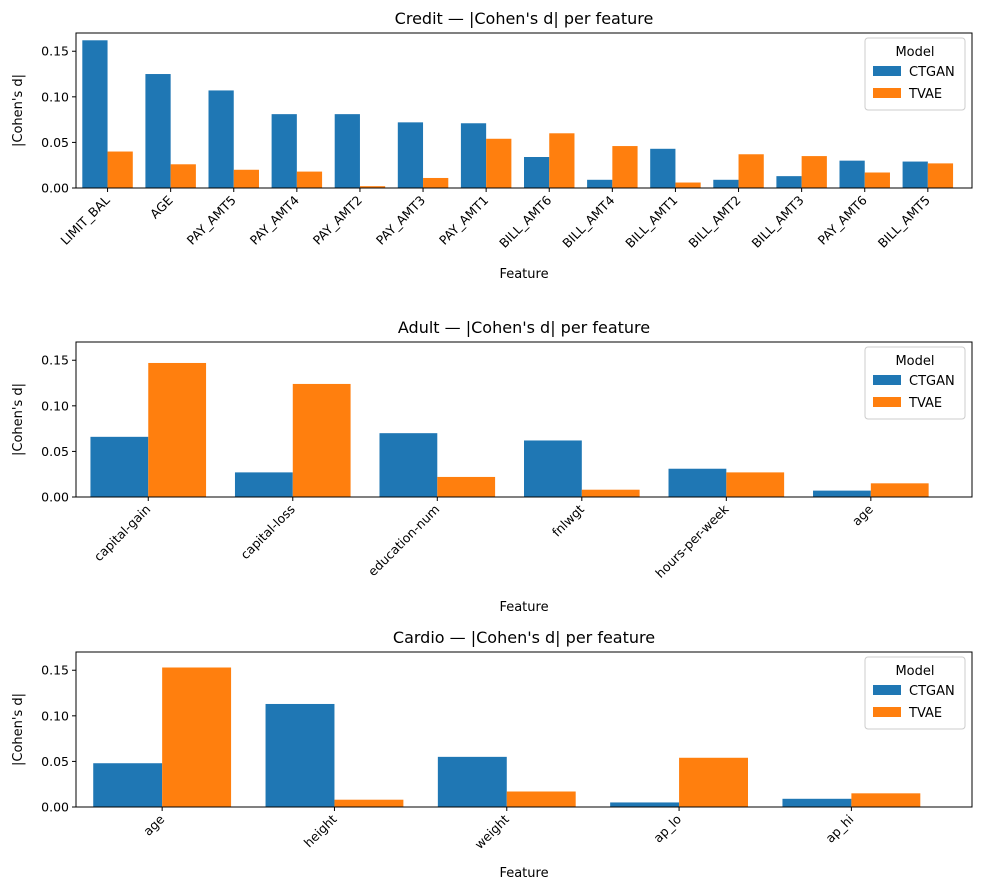  I want to click on bar-tvae-capital-gain, so click(177, 429).